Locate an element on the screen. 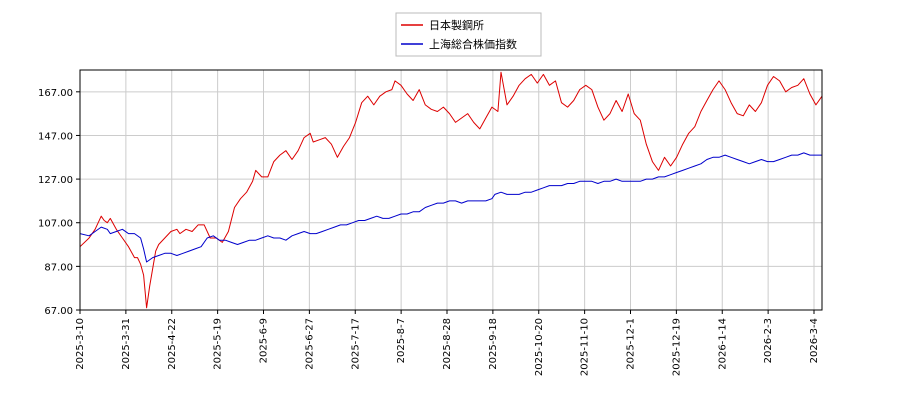 Image resolution: width=900 pixels, height=400 pixels. y-tick-label: 147.00 is located at coordinates (55, 136).